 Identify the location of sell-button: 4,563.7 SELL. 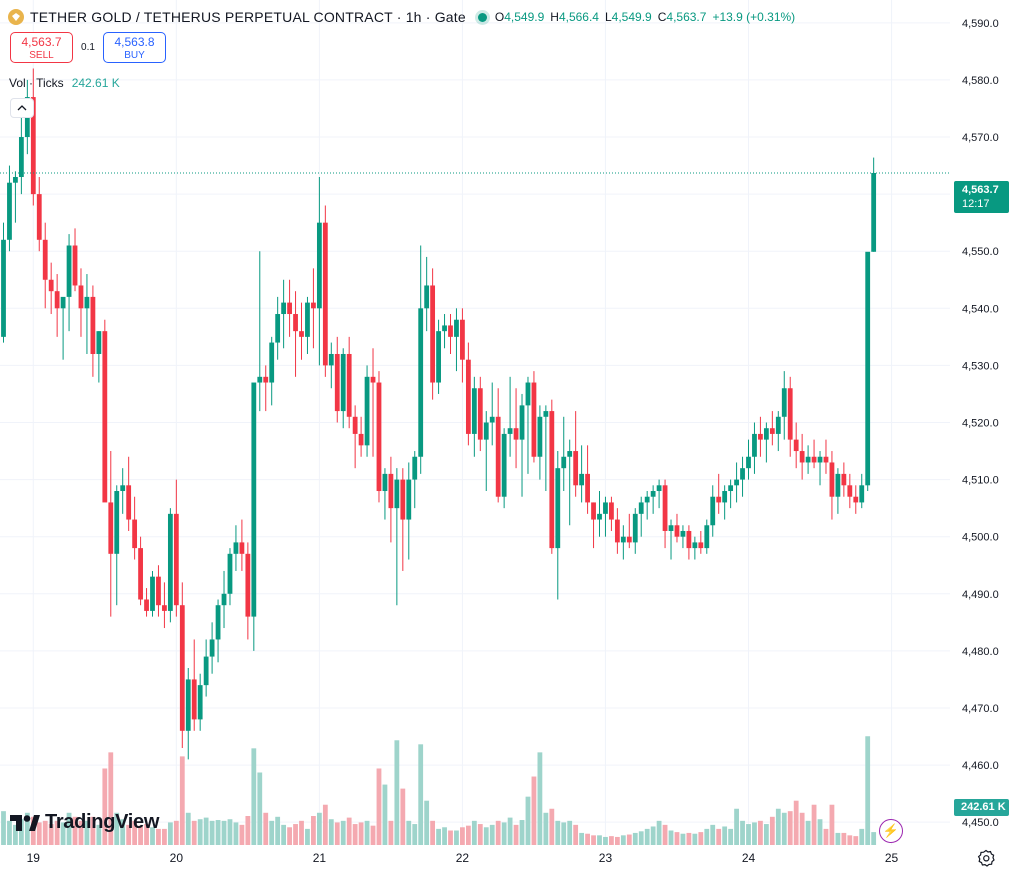
(41, 47).